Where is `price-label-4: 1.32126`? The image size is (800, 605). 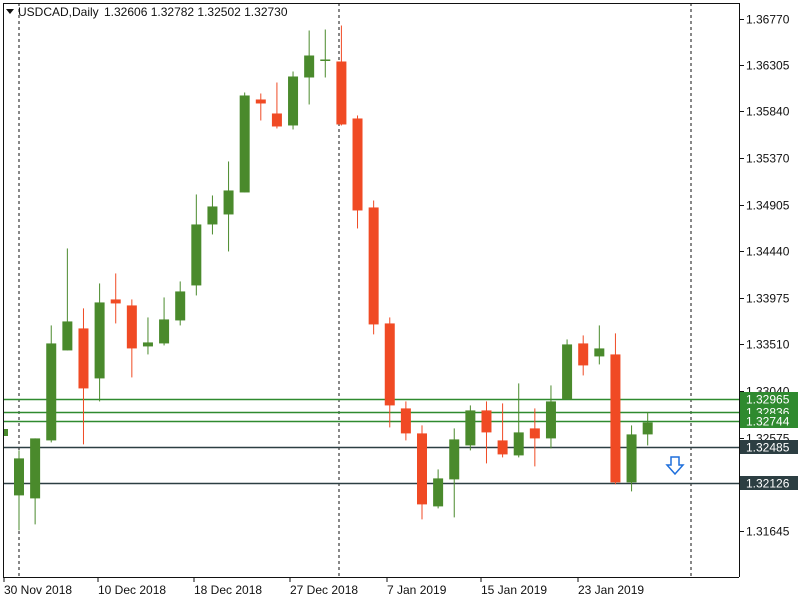 price-label-4: 1.32126 is located at coordinates (769, 483).